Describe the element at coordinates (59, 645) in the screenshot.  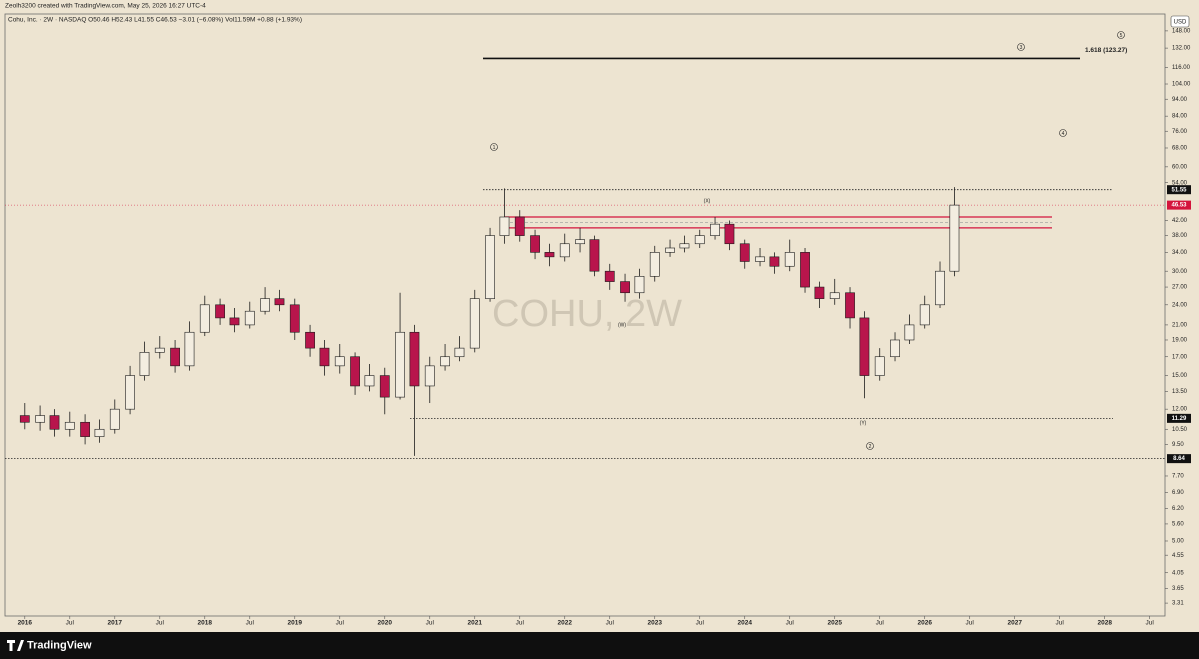
I see `brand: TradingView` at that location.